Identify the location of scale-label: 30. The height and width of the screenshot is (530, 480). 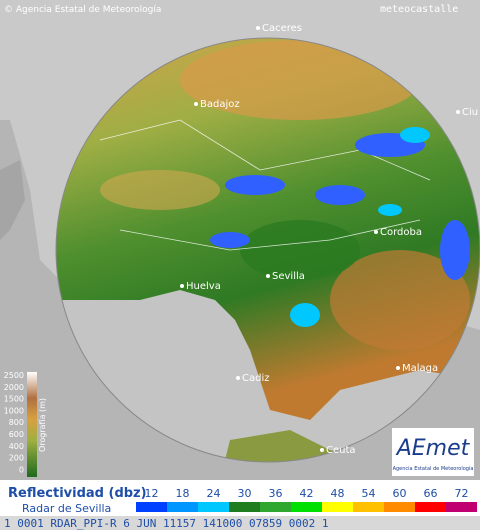
(245, 493).